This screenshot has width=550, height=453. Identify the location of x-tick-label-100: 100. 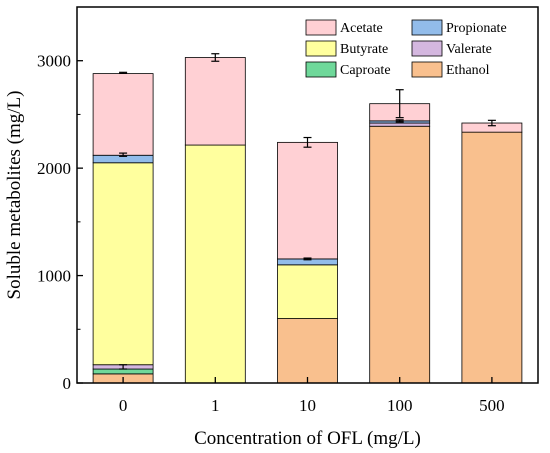
(400, 405).